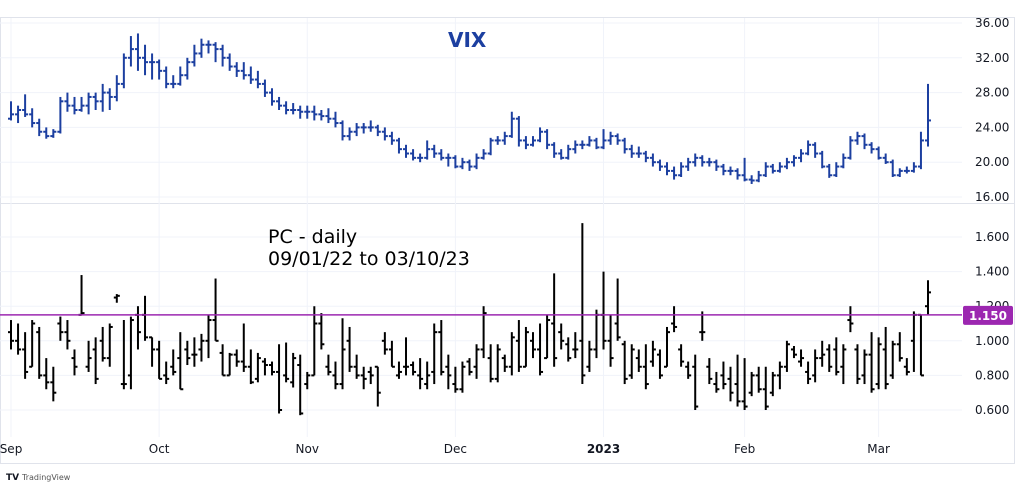 Image resolution: width=1022 pixels, height=488 pixels. What do you see at coordinates (38, 478) in the screenshot?
I see `tradingview-logo: TV TradingView` at bounding box center [38, 478].